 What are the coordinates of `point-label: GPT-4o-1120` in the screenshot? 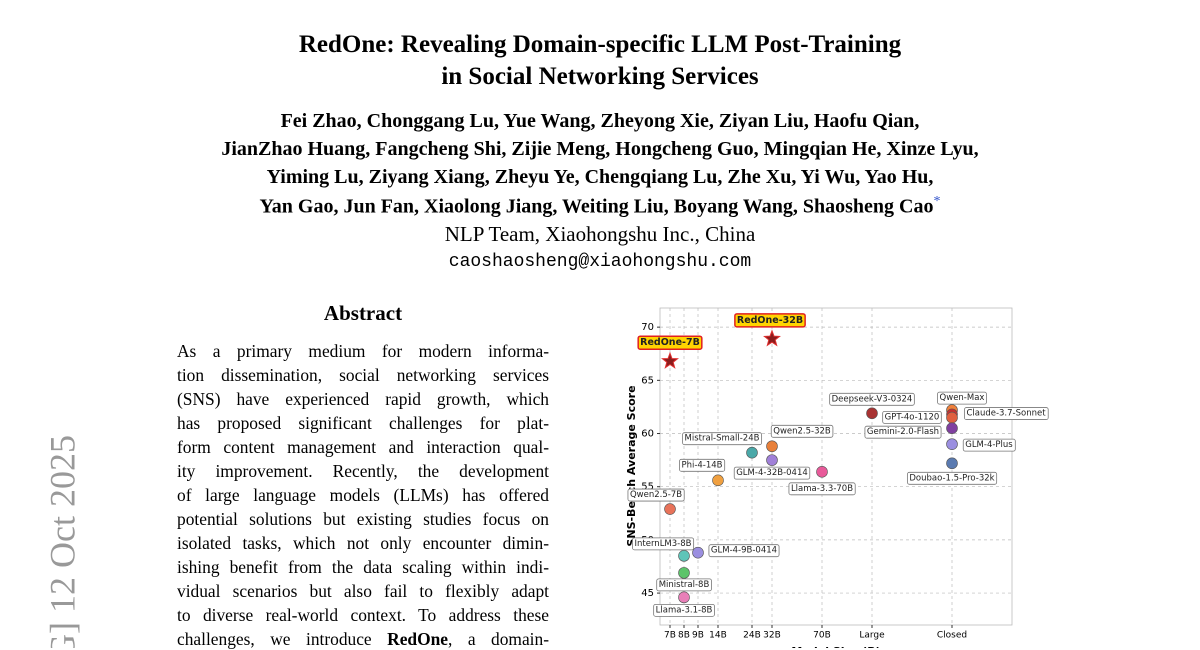 It's located at (912, 417).